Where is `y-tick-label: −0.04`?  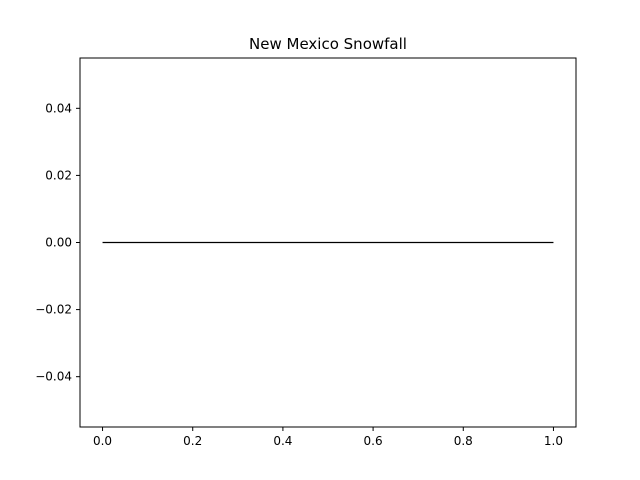
y-tick-label: −0.04 is located at coordinates (53, 377).